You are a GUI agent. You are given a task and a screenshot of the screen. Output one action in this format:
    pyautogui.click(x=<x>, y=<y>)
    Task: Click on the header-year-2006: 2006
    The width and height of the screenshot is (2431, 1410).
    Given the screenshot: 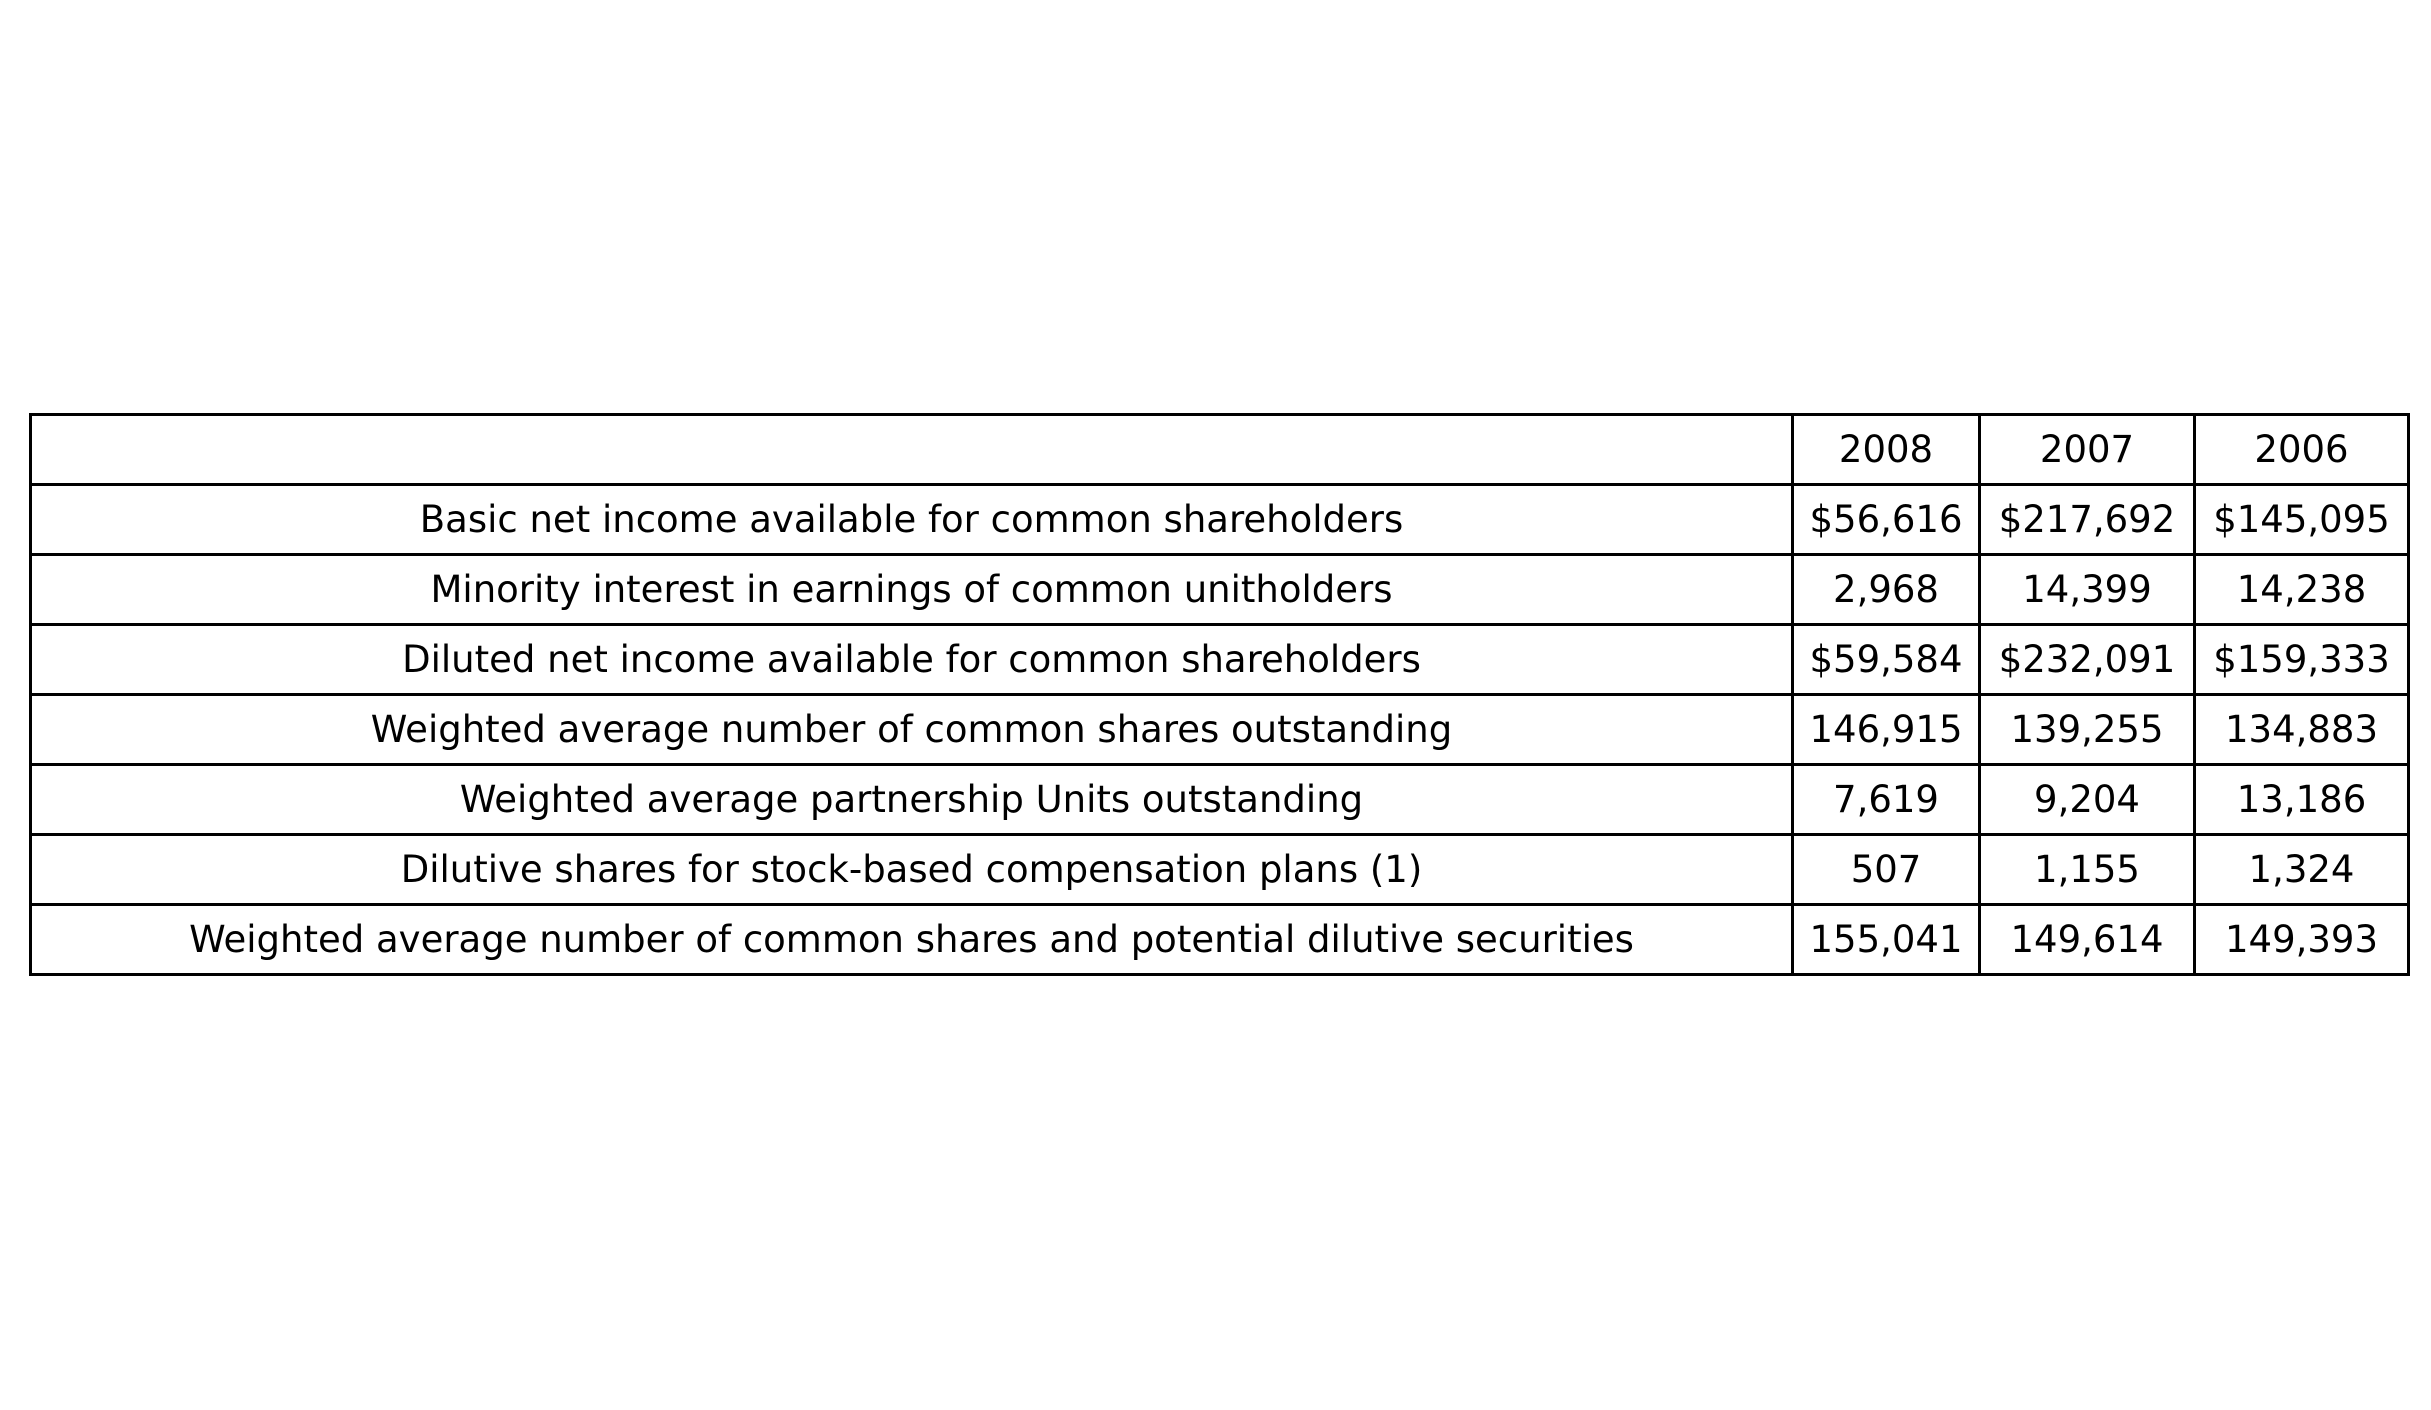 What is the action you would take?
    pyautogui.click(x=2301, y=449)
    